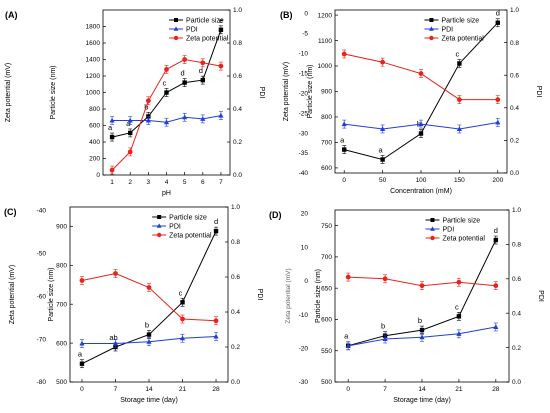 This screenshot has height=413, width=550. I want to click on x-tick-label: 21, so click(183, 389).